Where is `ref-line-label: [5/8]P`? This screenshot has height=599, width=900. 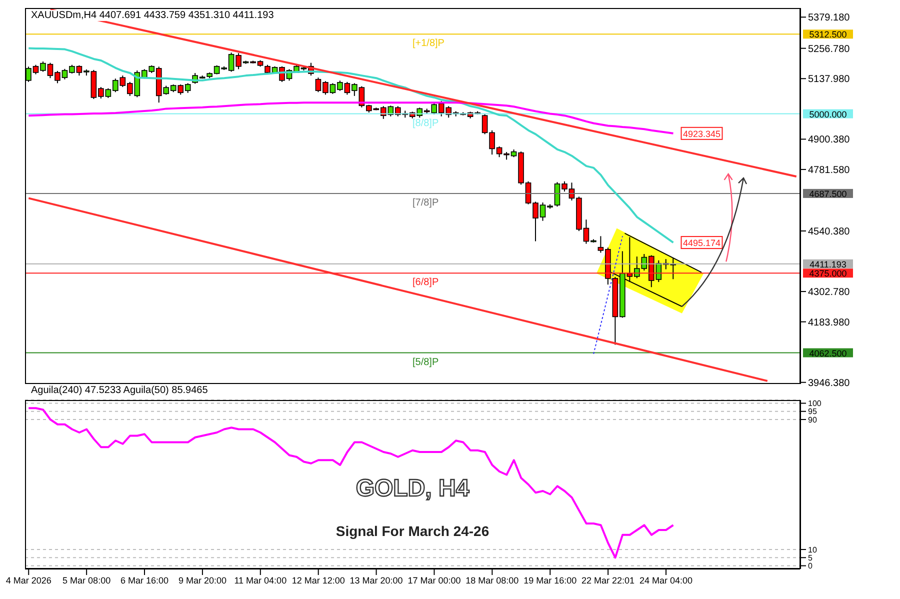 ref-line-label: [5/8]P is located at coordinates (425, 362).